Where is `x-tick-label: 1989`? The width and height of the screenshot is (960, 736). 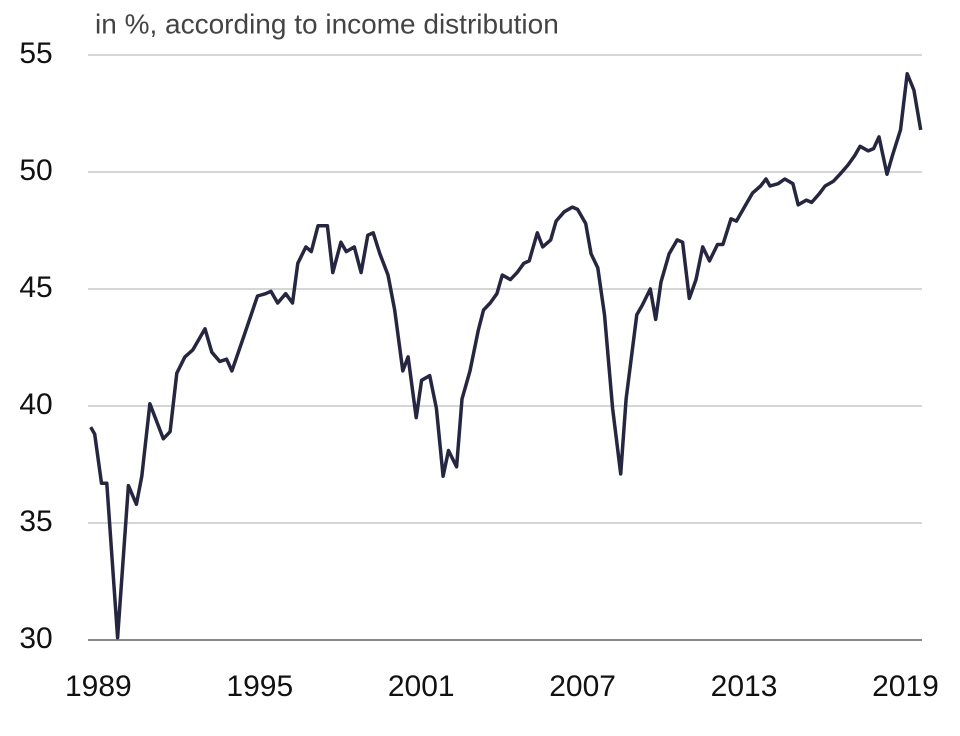 x-tick-label: 1989 is located at coordinates (98, 686).